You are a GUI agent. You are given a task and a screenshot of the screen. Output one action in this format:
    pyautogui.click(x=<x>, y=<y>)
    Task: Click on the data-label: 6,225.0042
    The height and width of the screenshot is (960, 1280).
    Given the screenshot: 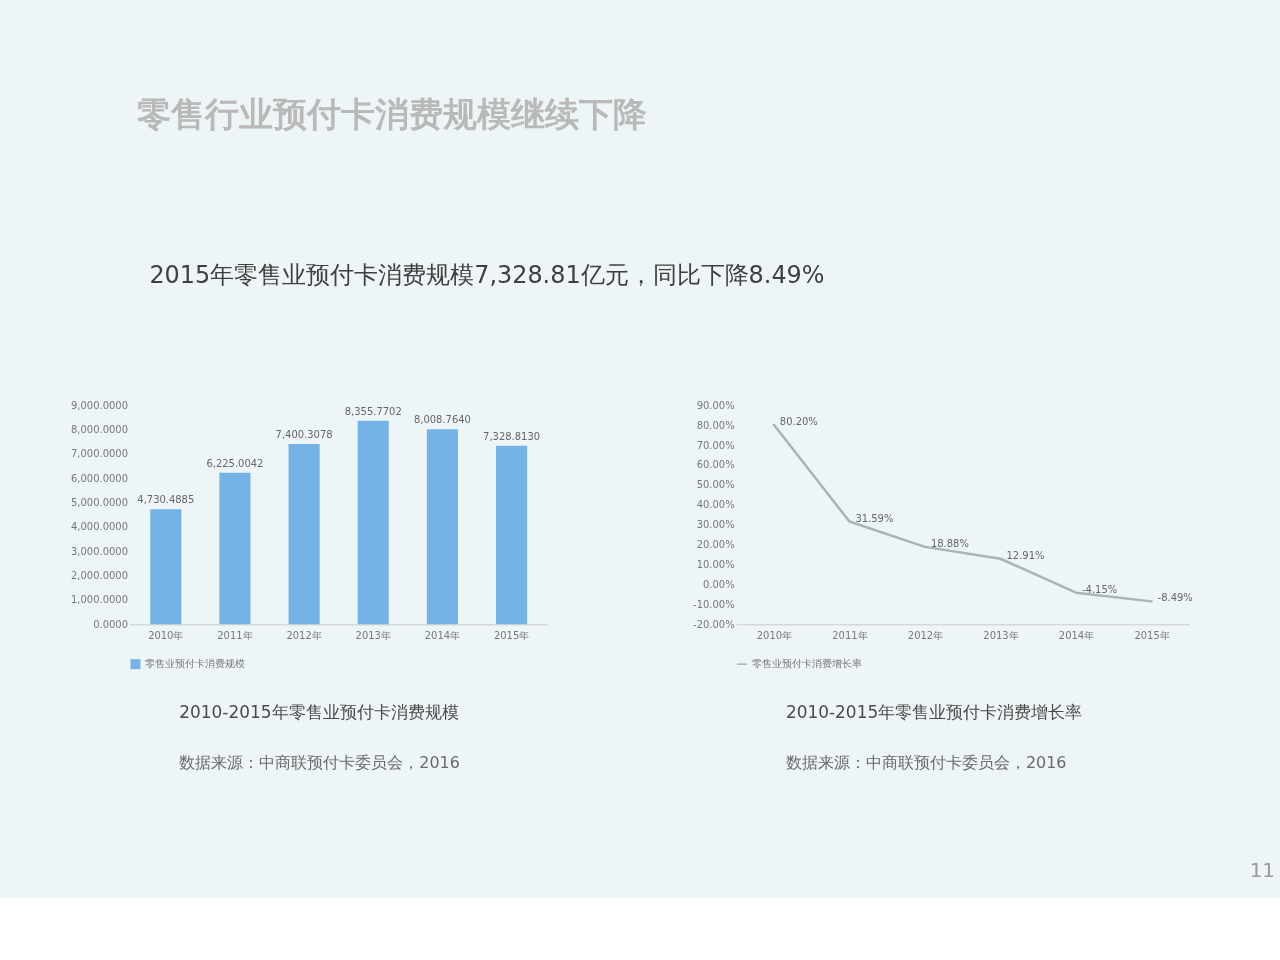 What is the action you would take?
    pyautogui.click(x=235, y=463)
    